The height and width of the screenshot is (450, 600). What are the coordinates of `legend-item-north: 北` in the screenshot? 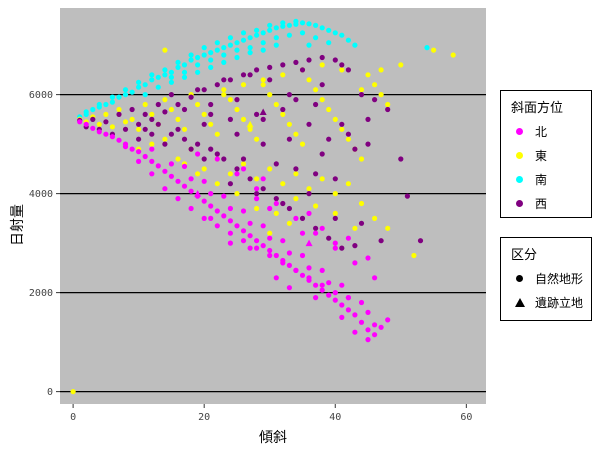 It's located at (546, 131).